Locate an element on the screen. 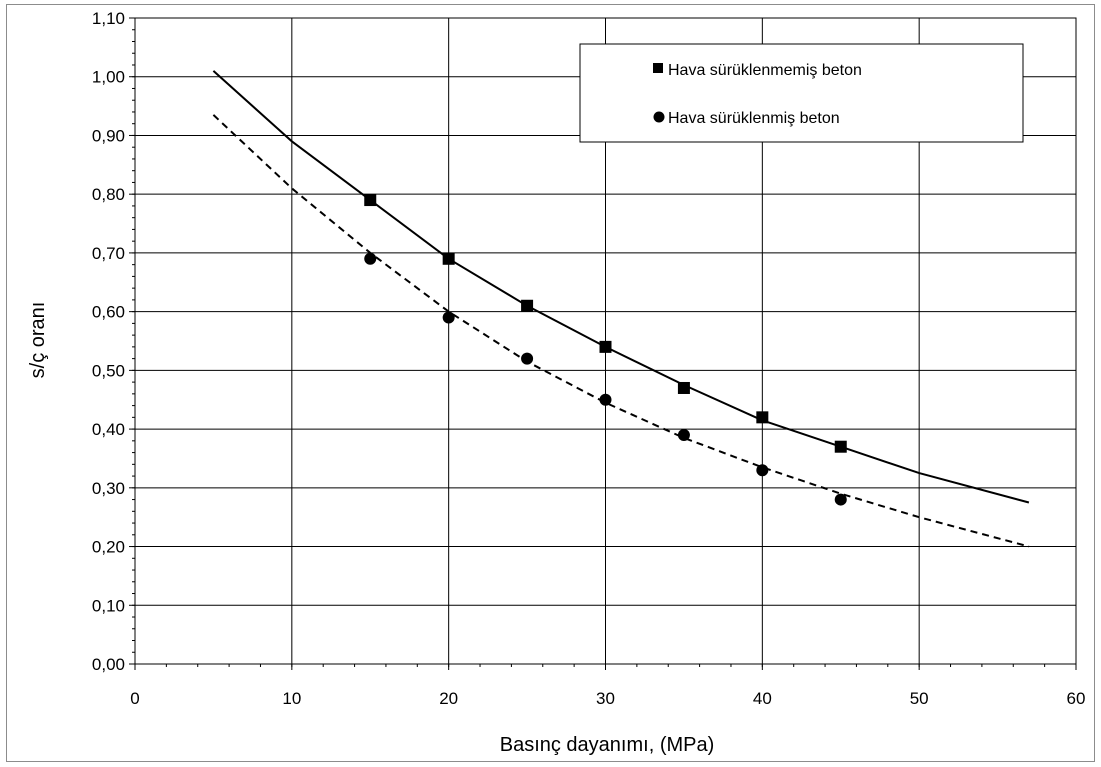 The image size is (1101, 767). x-axis-title: Basınç dayanımı, (MPa) is located at coordinates (607, 745).